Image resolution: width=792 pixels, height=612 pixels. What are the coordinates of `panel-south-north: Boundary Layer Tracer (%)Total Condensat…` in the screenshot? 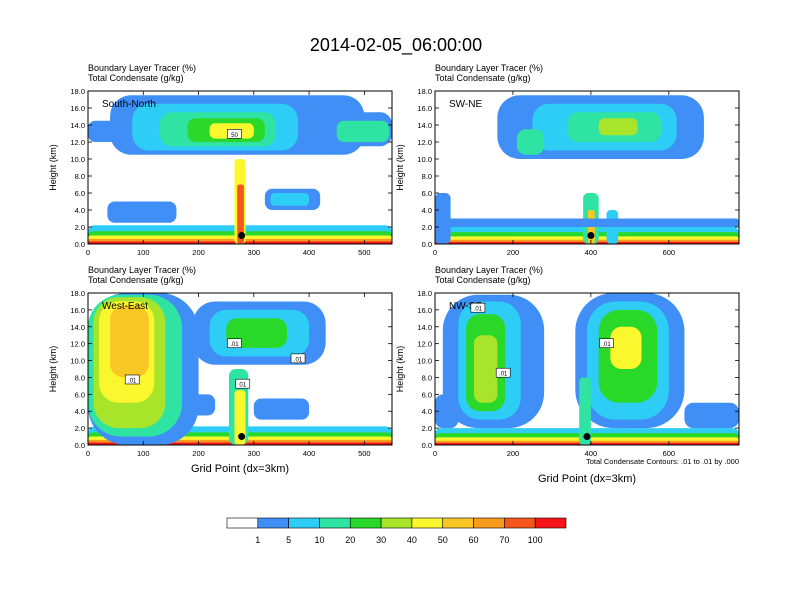 It's located at (220, 160).